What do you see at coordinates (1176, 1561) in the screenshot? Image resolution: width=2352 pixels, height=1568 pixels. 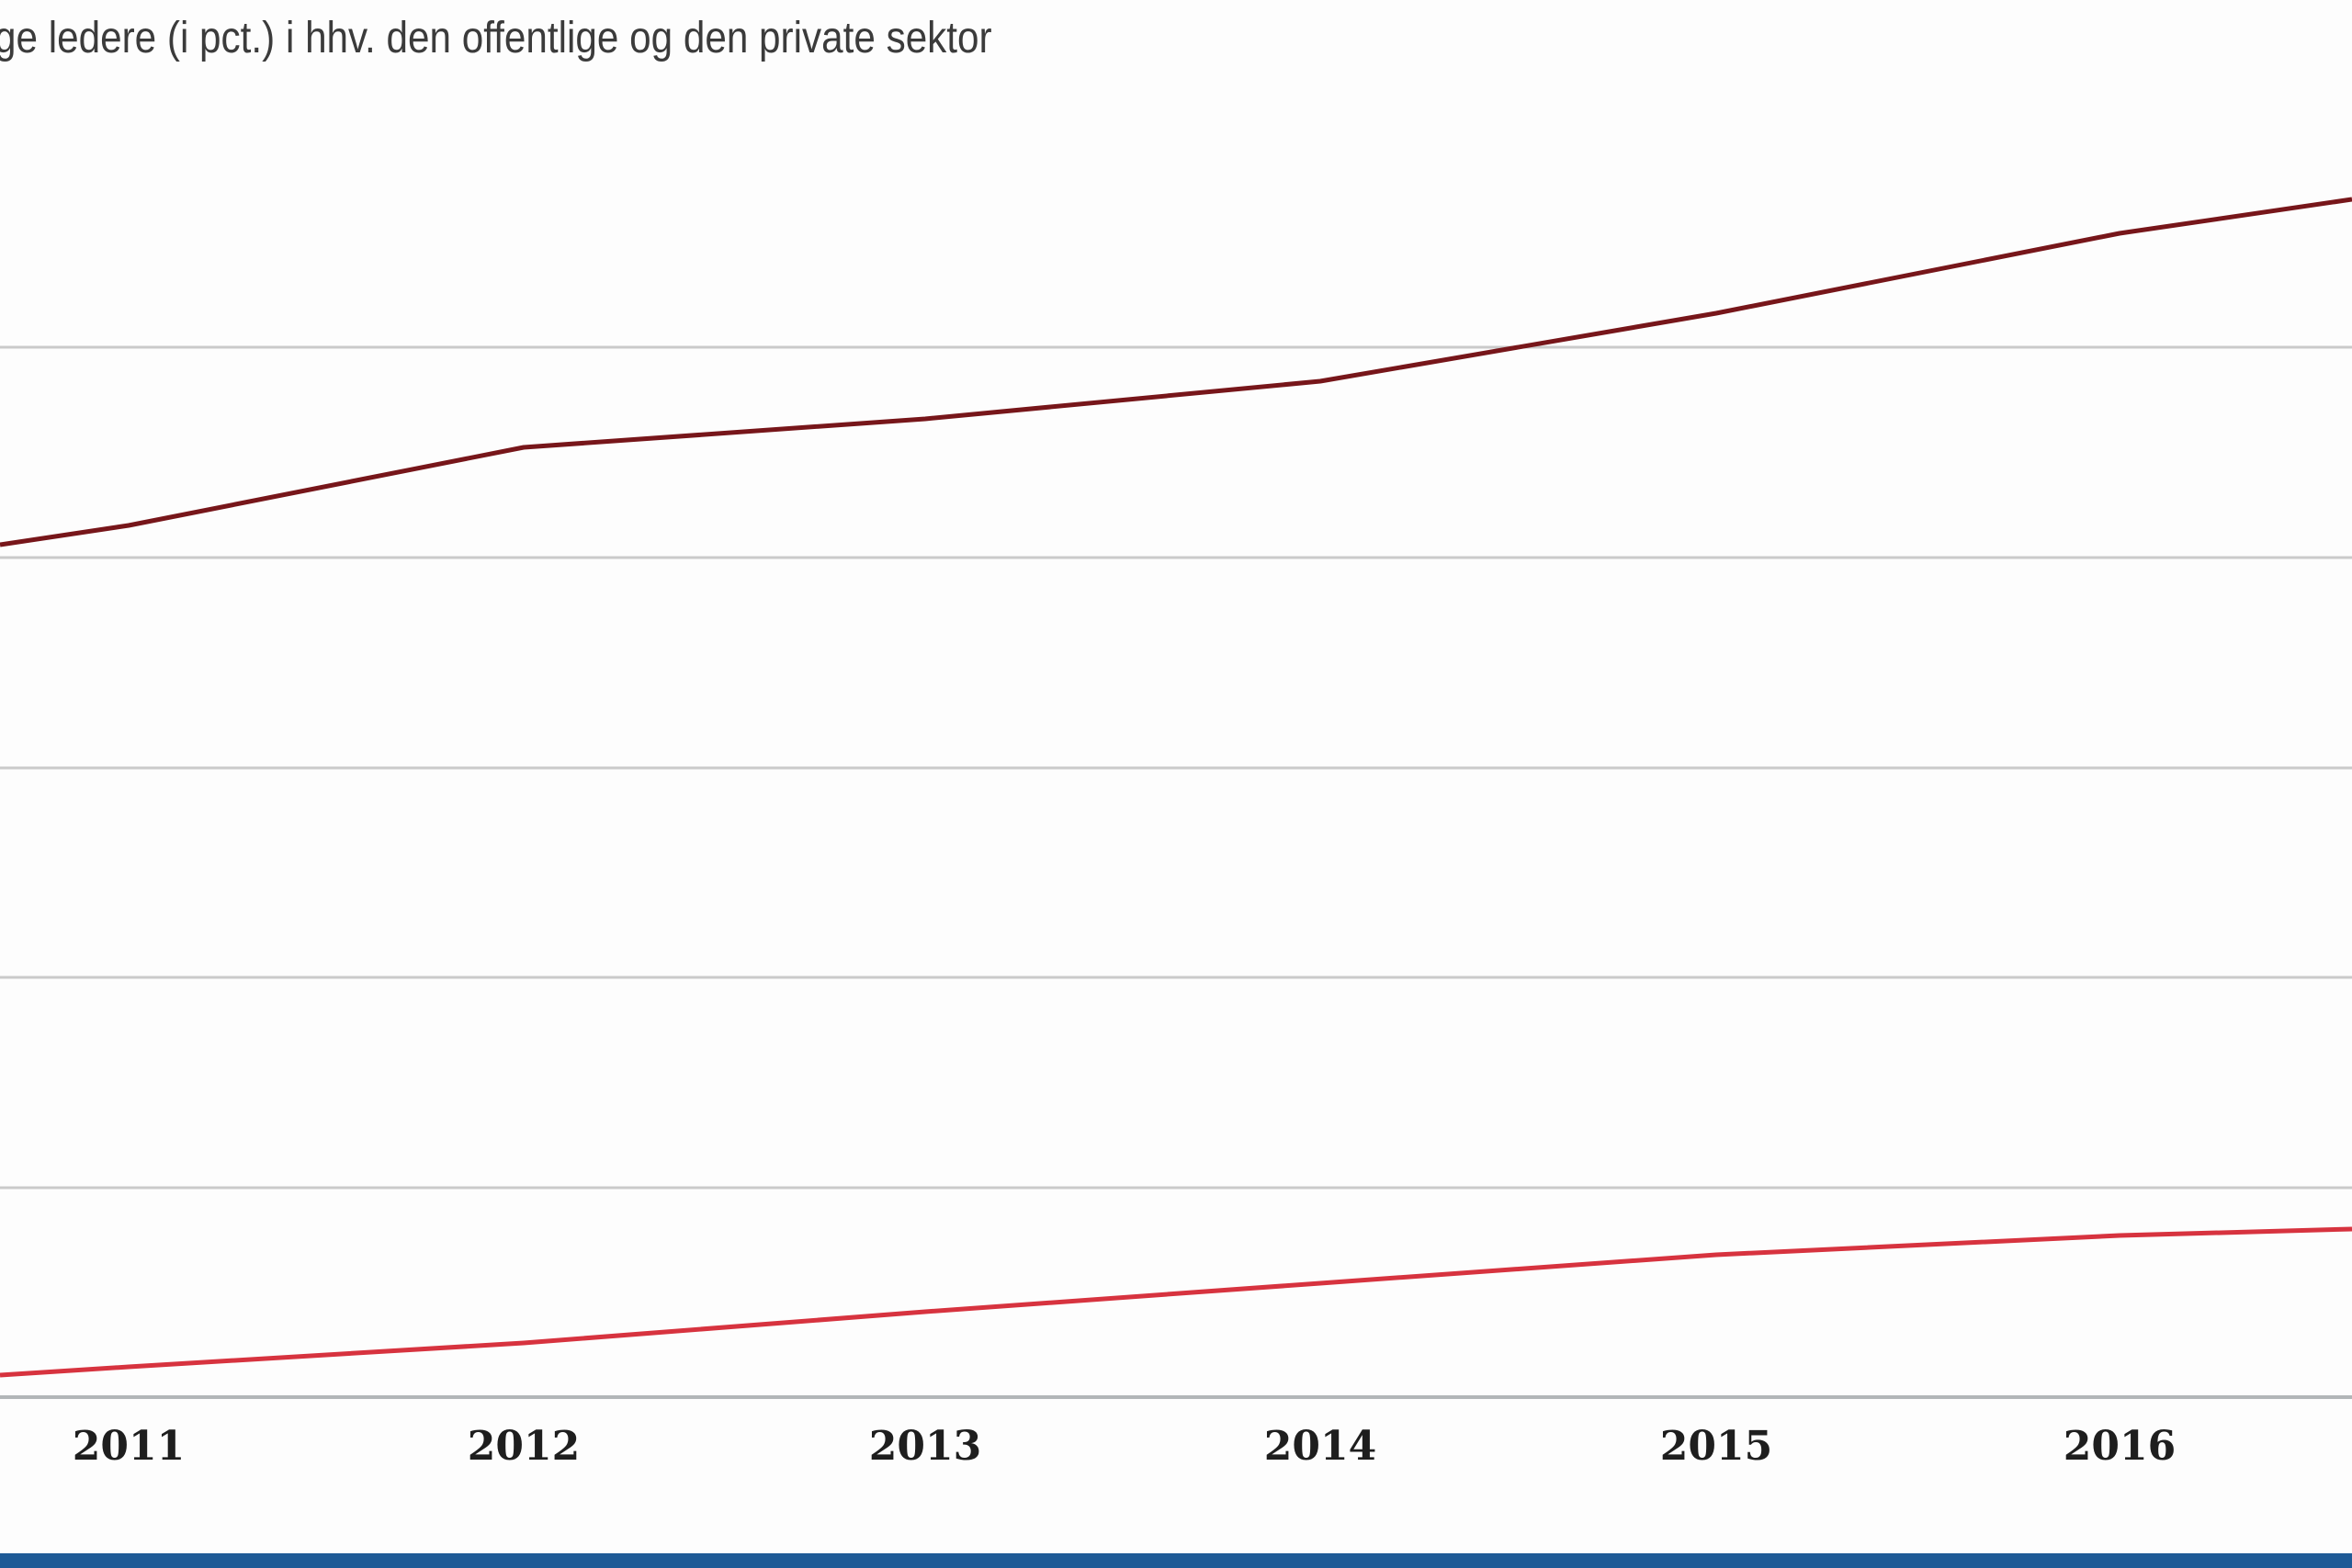 I see `bottom-blue-bar` at bounding box center [1176, 1561].